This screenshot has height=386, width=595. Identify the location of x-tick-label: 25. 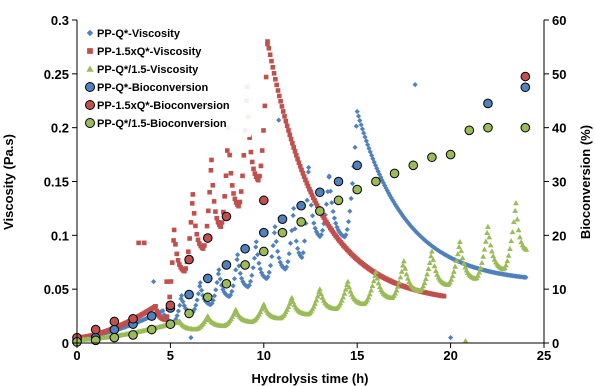
(544, 355).